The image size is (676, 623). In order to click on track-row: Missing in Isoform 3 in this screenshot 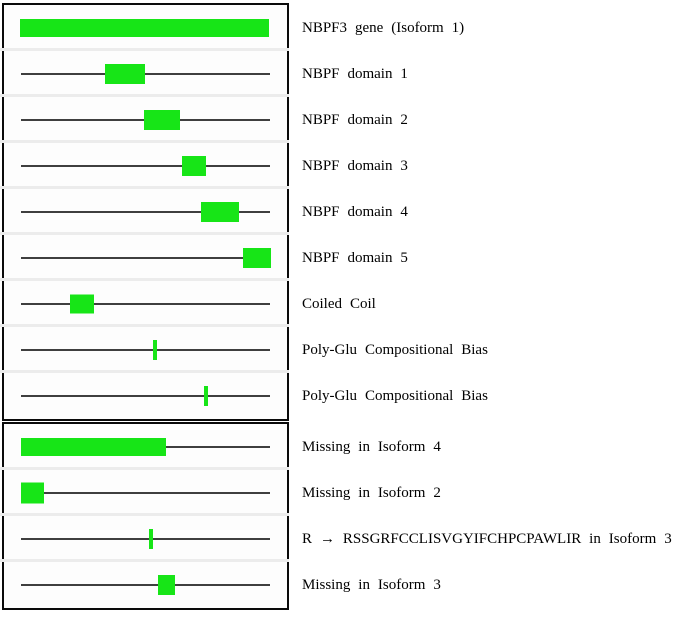, I will do `click(338, 585)`.